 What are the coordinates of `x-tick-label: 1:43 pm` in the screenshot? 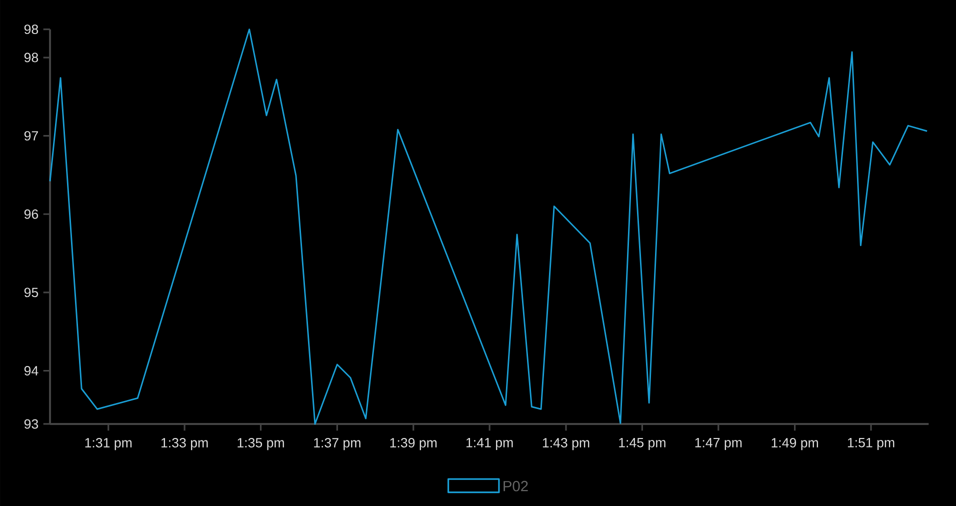 It's located at (566, 444).